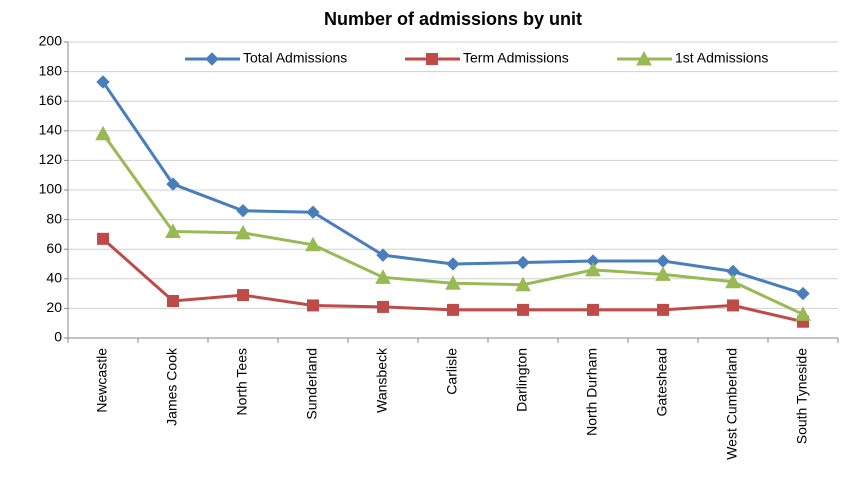  I want to click on legend-label: 1st Admissions, so click(721, 58).